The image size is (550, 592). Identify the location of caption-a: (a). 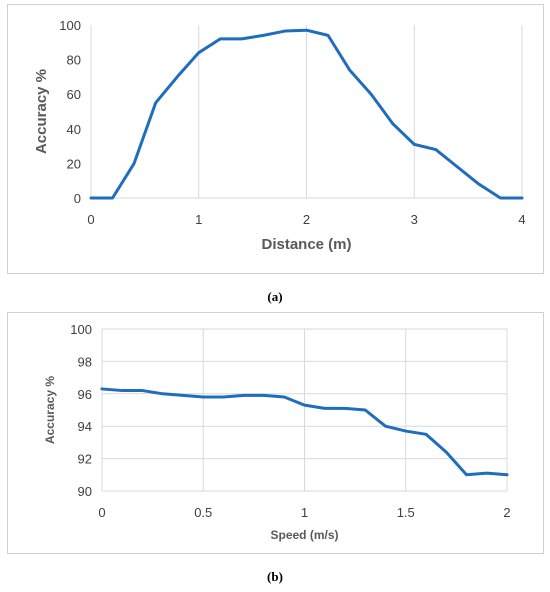
(275, 296).